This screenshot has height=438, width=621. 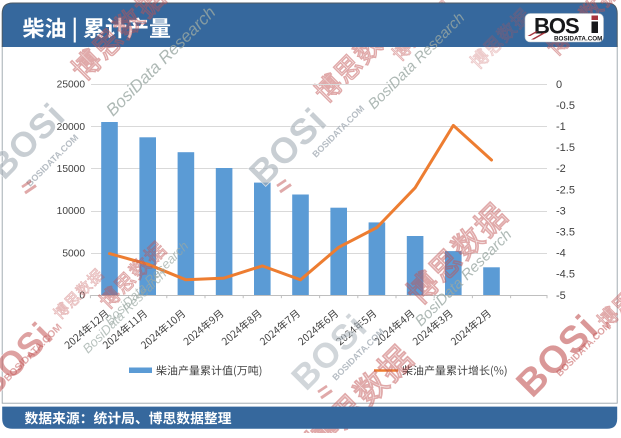 I want to click on svg-text: -5, so click(x=561, y=296).